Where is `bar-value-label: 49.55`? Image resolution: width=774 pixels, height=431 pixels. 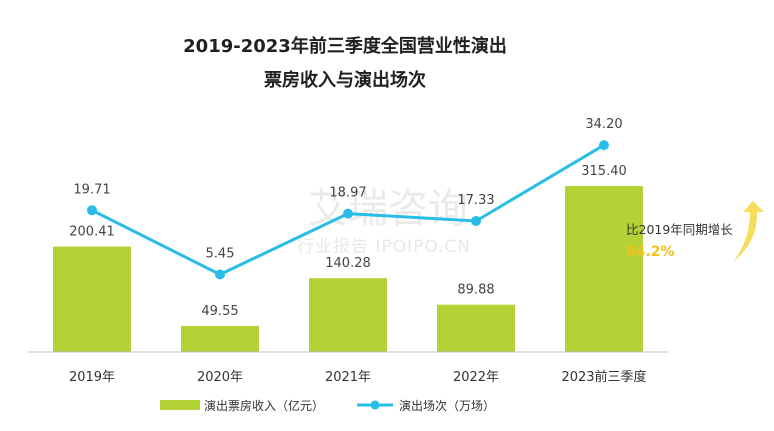 bar-value-label: 49.55 is located at coordinates (219, 311).